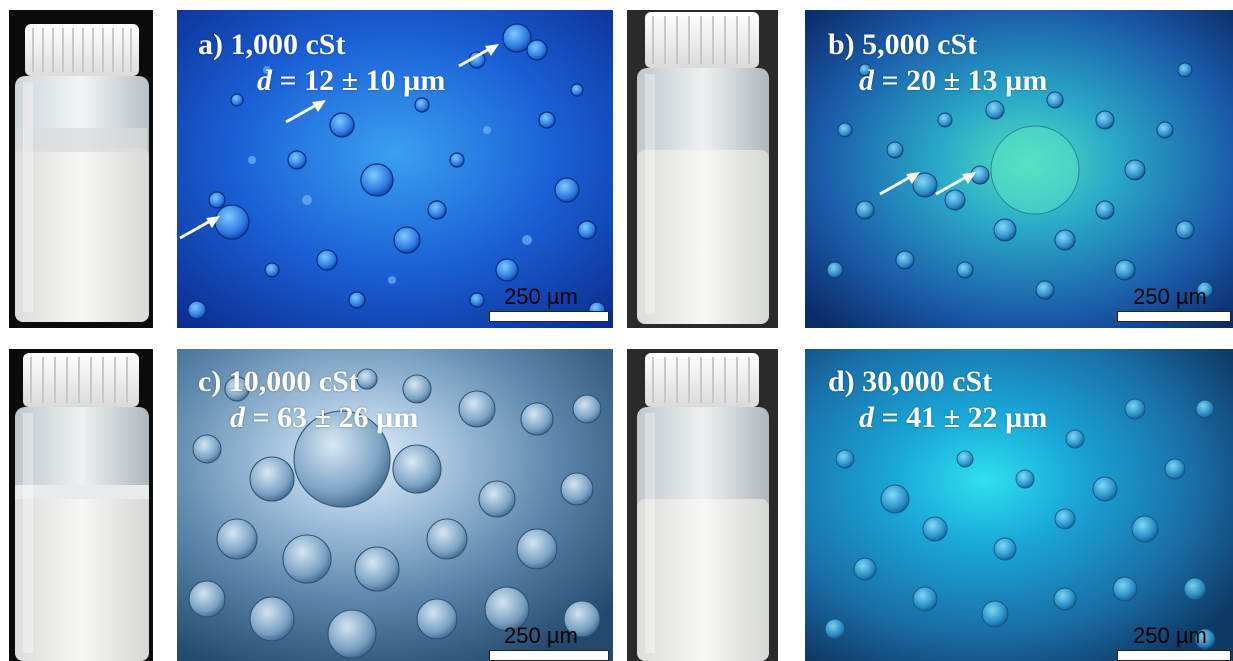 The image size is (1233, 661). What do you see at coordinates (1174, 316) in the screenshot?
I see `scale-bar-b` at bounding box center [1174, 316].